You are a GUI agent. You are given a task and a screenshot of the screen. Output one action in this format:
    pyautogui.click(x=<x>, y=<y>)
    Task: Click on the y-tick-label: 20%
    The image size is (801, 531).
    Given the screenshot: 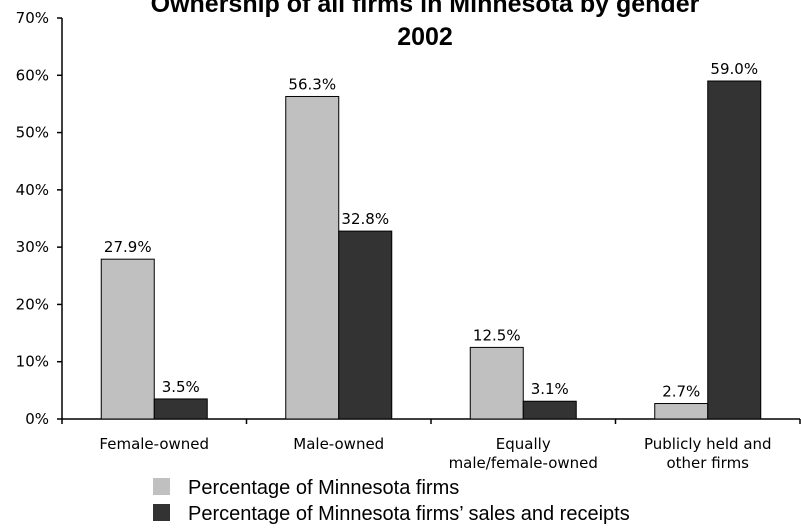 What is the action you would take?
    pyautogui.click(x=32, y=304)
    